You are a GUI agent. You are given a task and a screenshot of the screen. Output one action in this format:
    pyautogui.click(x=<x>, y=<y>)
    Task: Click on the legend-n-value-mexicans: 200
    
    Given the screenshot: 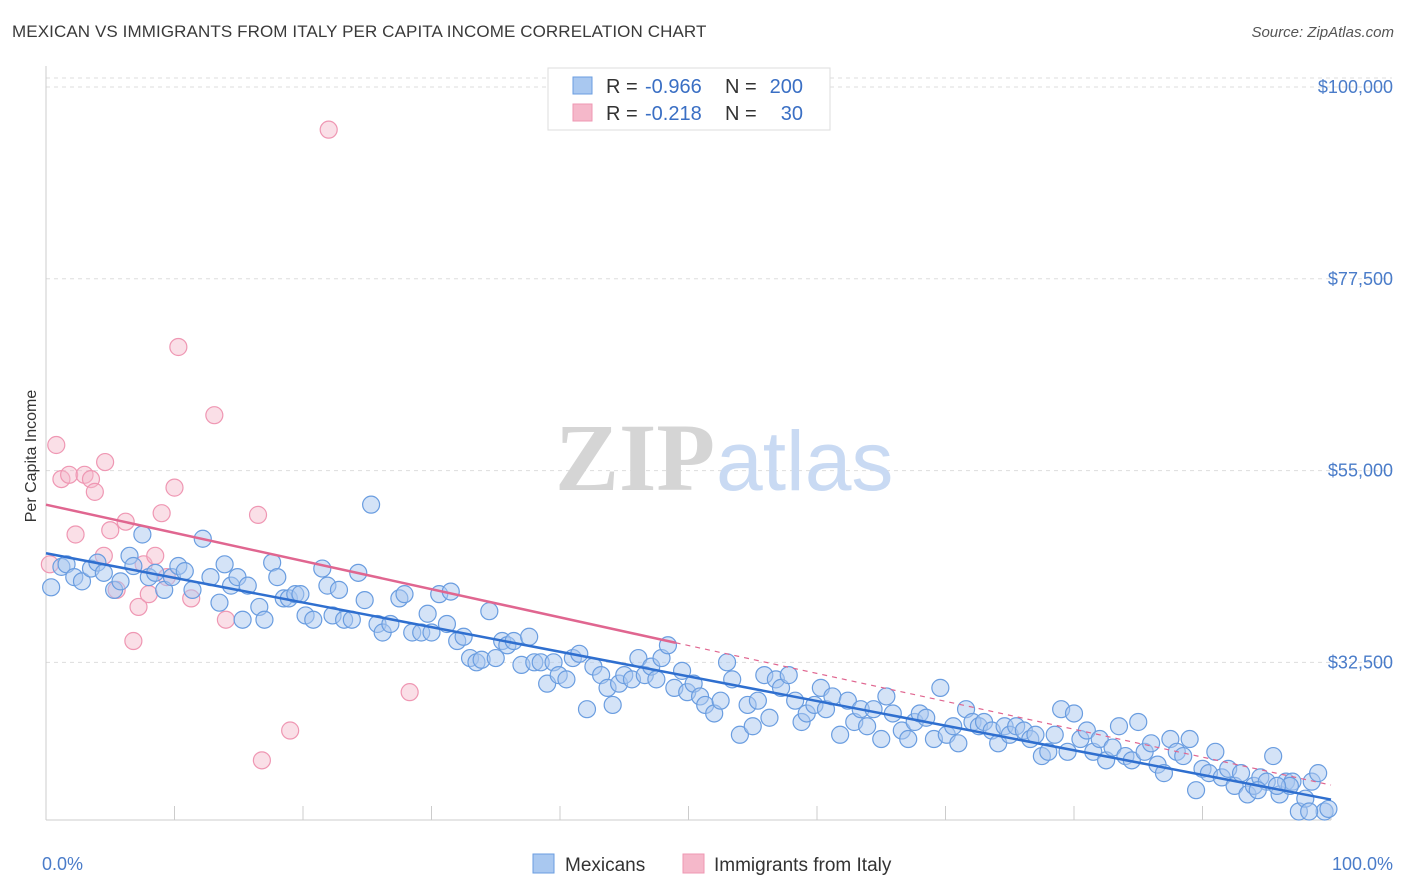 What is the action you would take?
    pyautogui.click(x=786, y=87)
    